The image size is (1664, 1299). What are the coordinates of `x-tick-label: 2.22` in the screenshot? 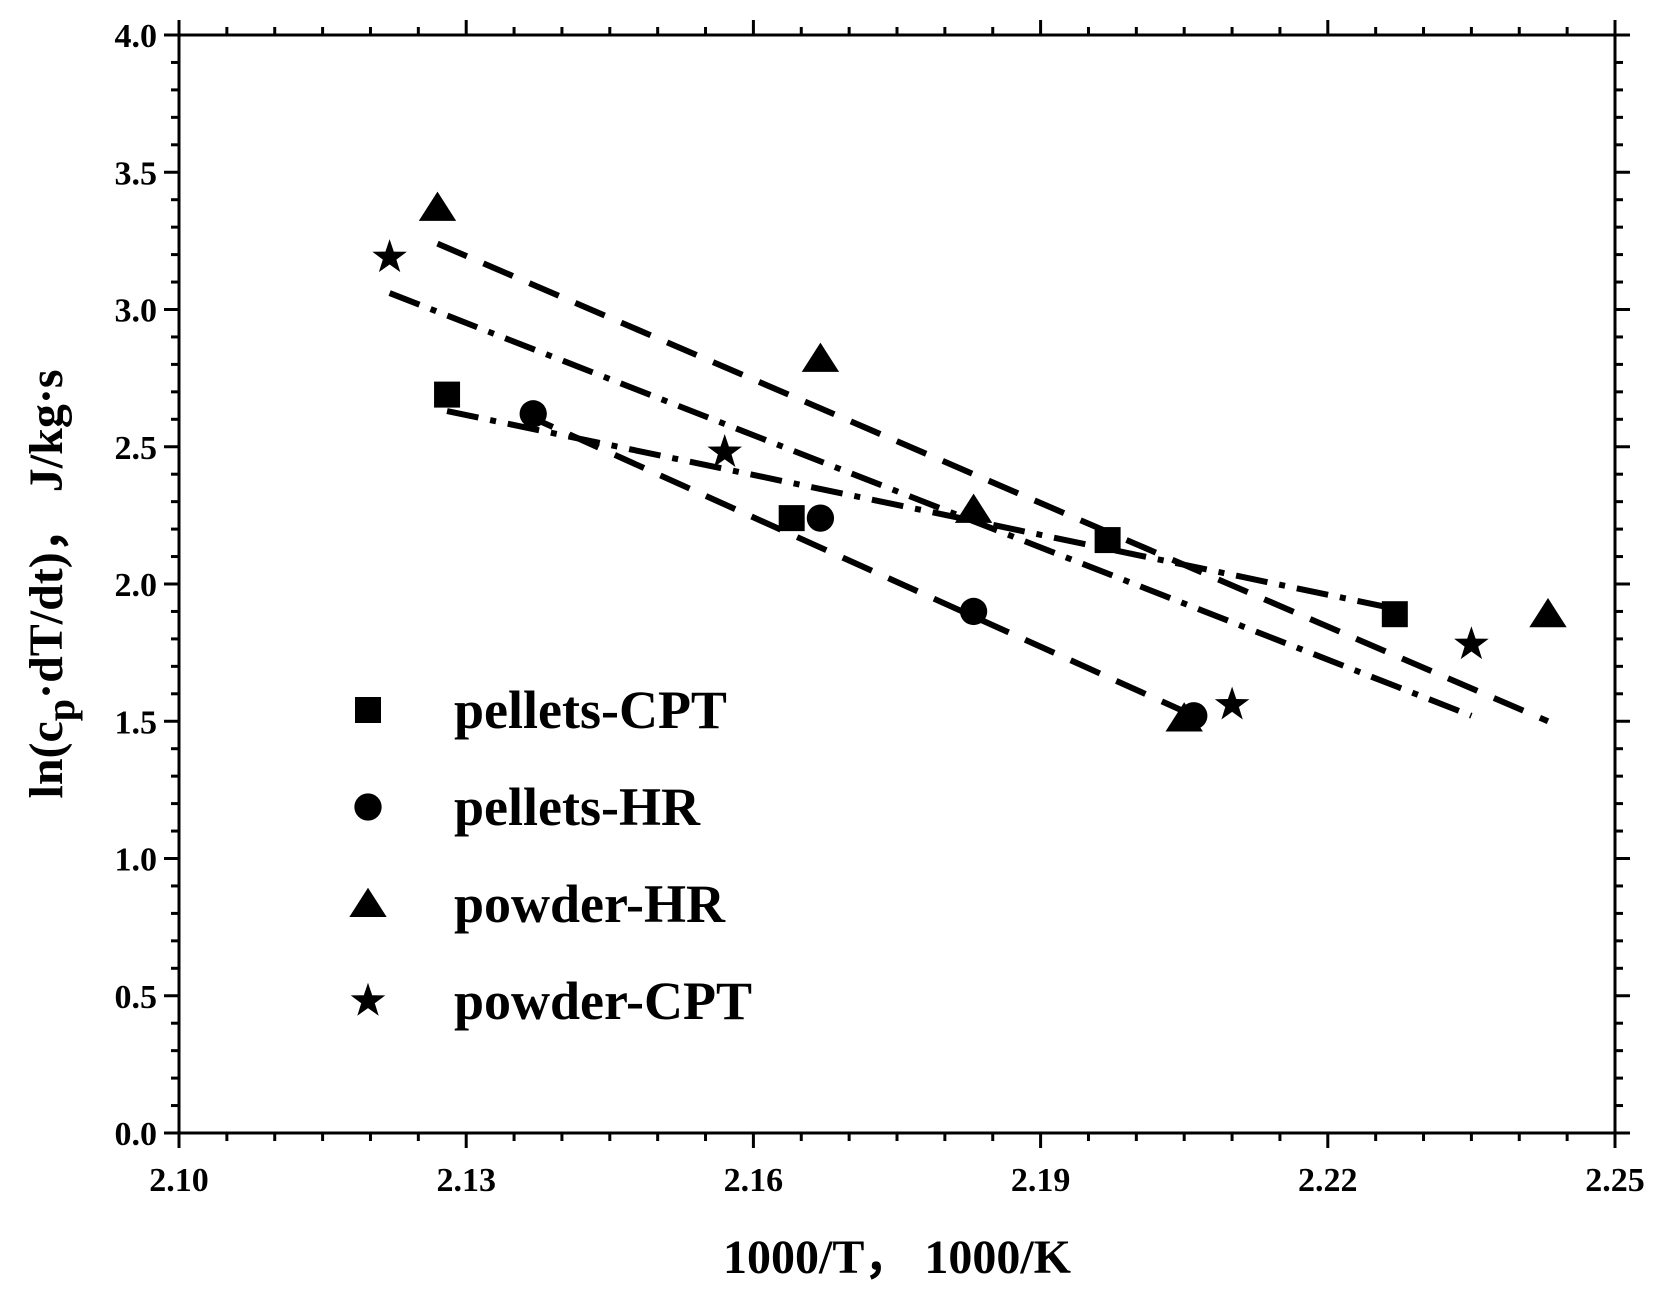 It's located at (1328, 1180).